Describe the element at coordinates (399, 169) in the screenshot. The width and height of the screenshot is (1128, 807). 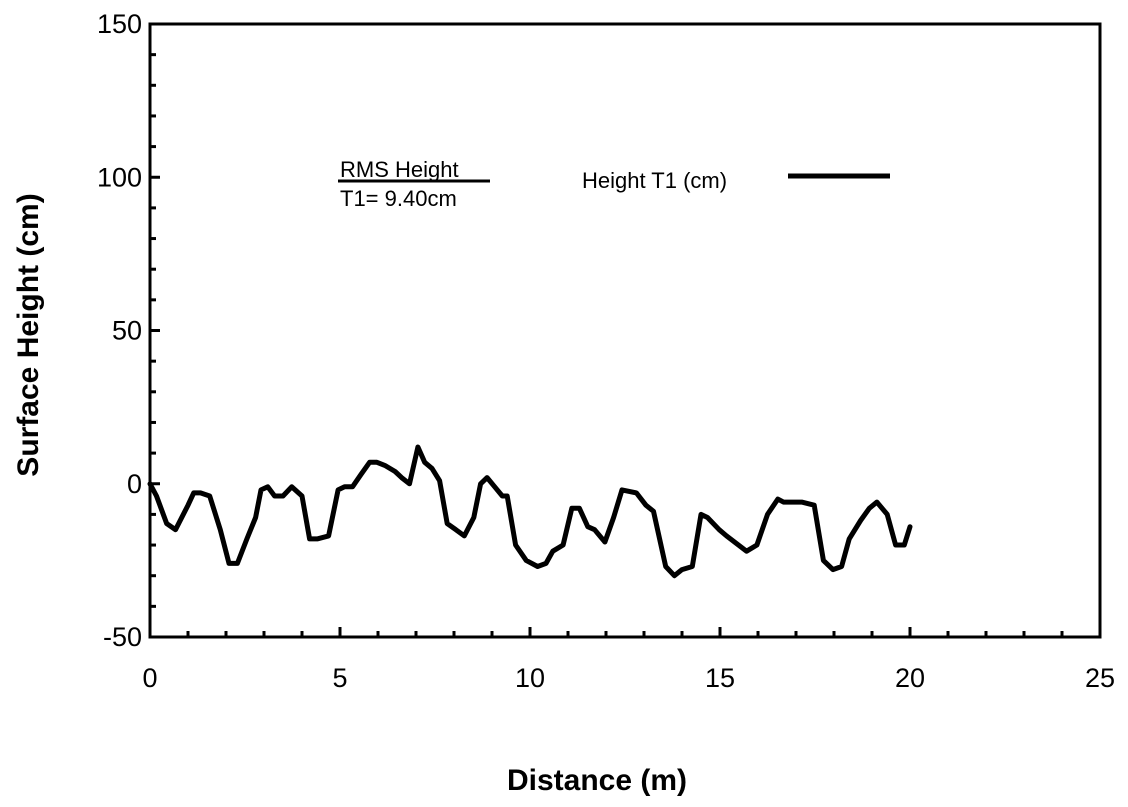
I see `rms-heading: RMS Height` at that location.